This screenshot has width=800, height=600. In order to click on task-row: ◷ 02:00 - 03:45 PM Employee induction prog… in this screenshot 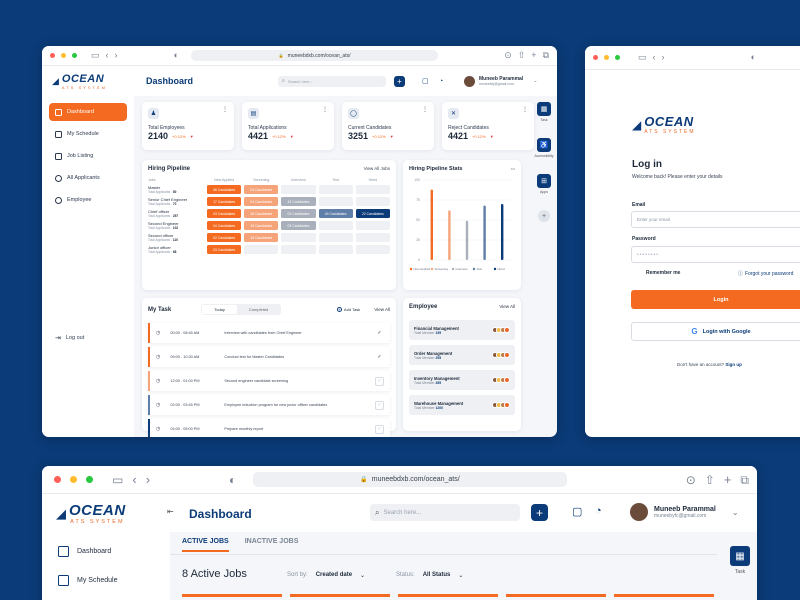, I will do `click(269, 405)`.